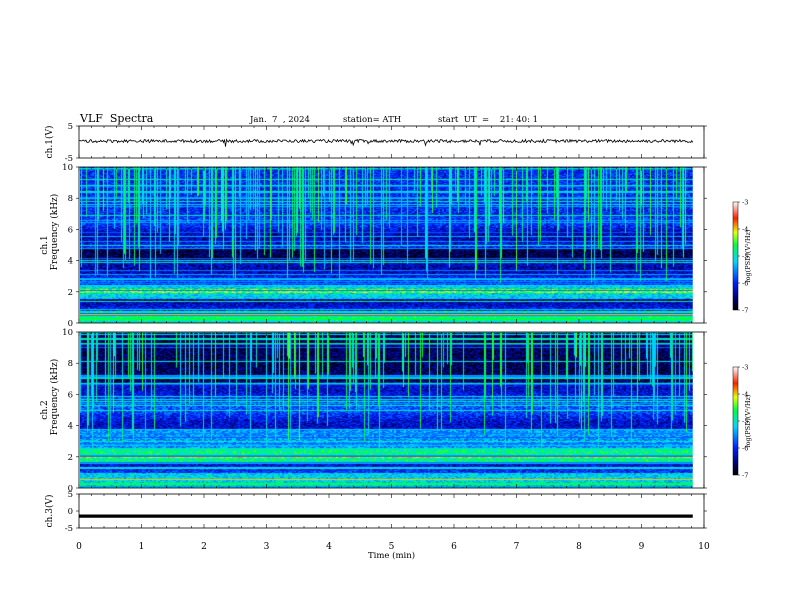 Image resolution: width=792 pixels, height=612 pixels. What do you see at coordinates (49, 142) in the screenshot?
I see `ch1-waveform-ylabel: ch.1(V)` at bounding box center [49, 142].